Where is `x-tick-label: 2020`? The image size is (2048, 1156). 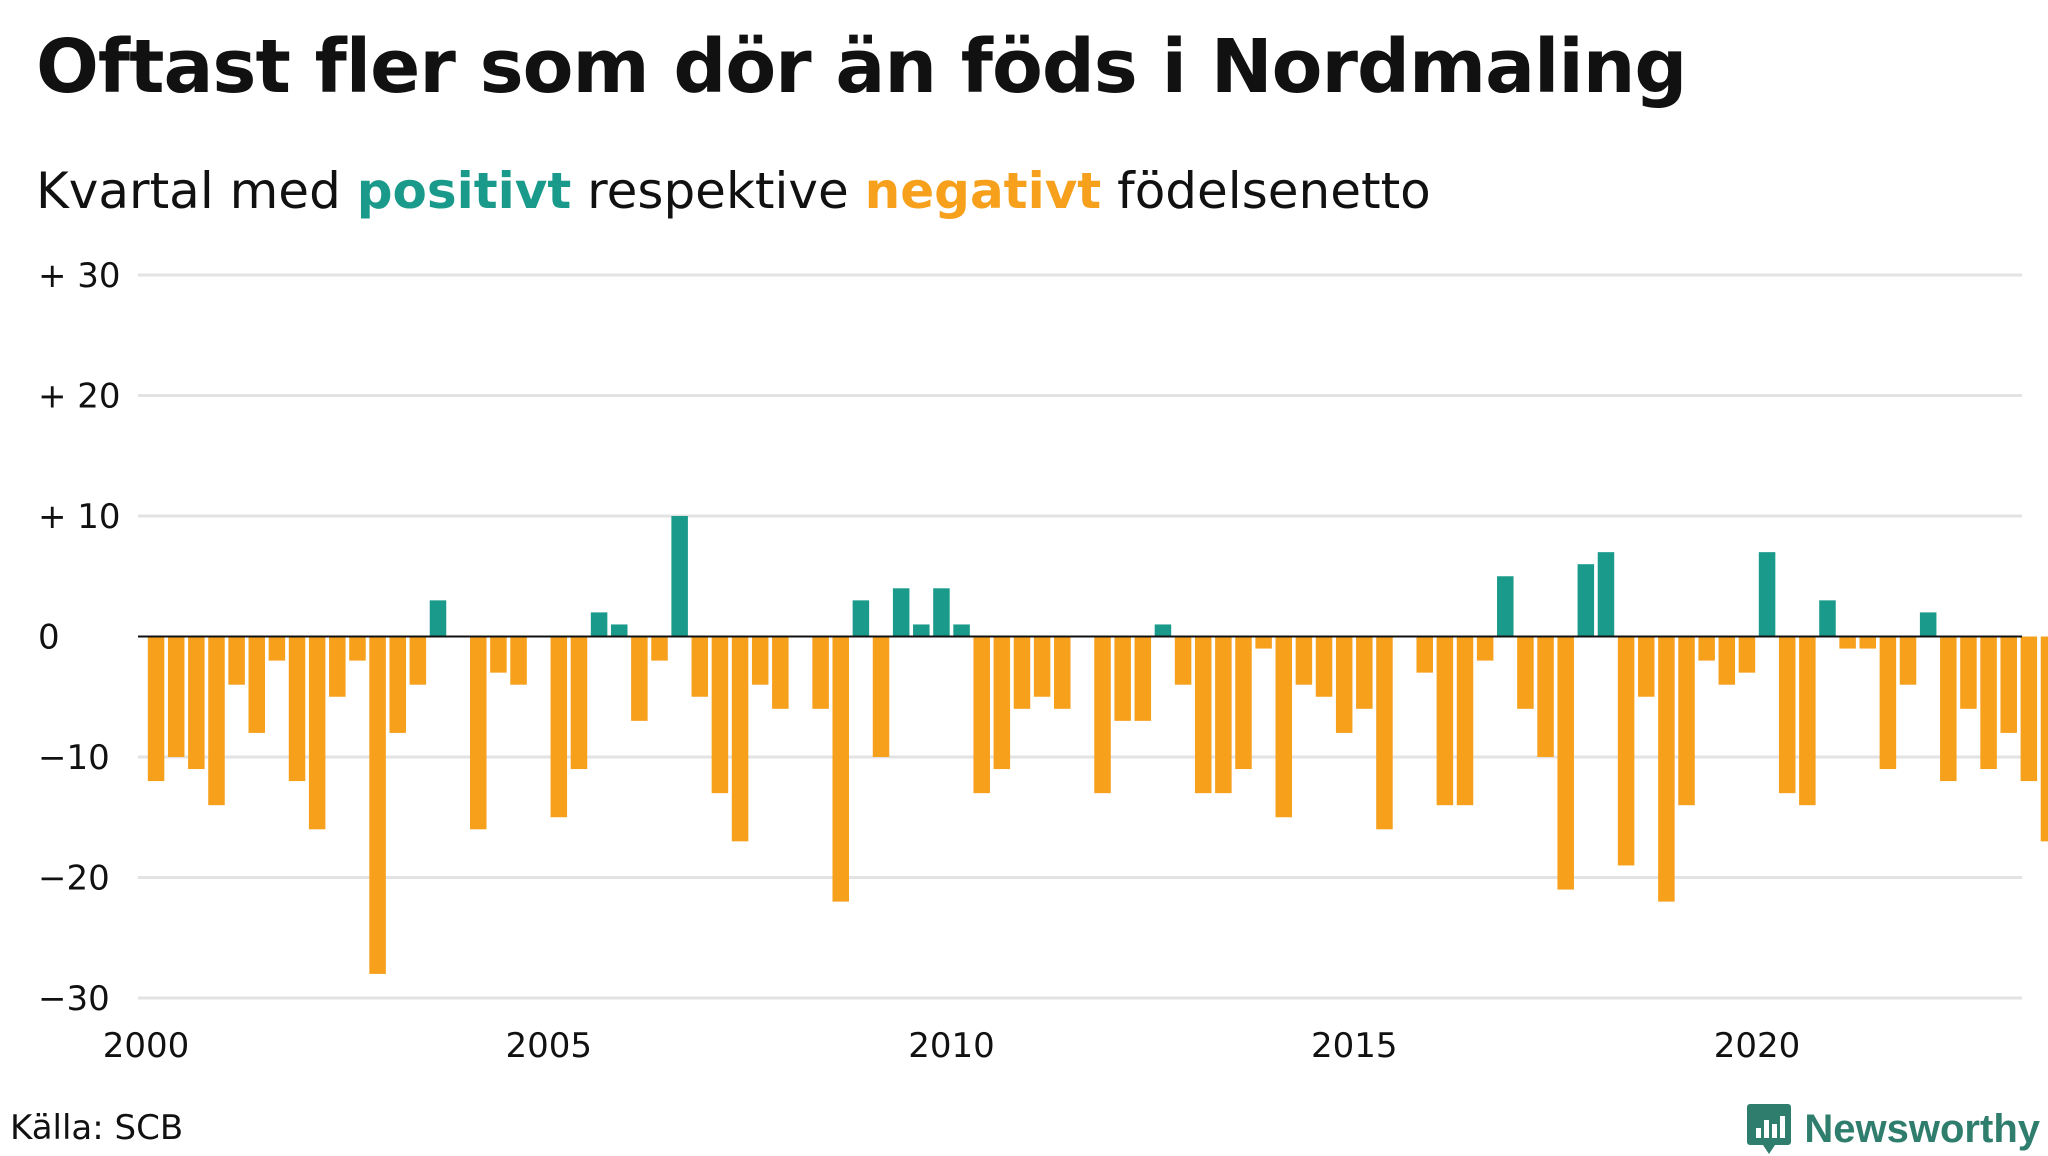
x-tick-label: 2020 is located at coordinates (1757, 1046).